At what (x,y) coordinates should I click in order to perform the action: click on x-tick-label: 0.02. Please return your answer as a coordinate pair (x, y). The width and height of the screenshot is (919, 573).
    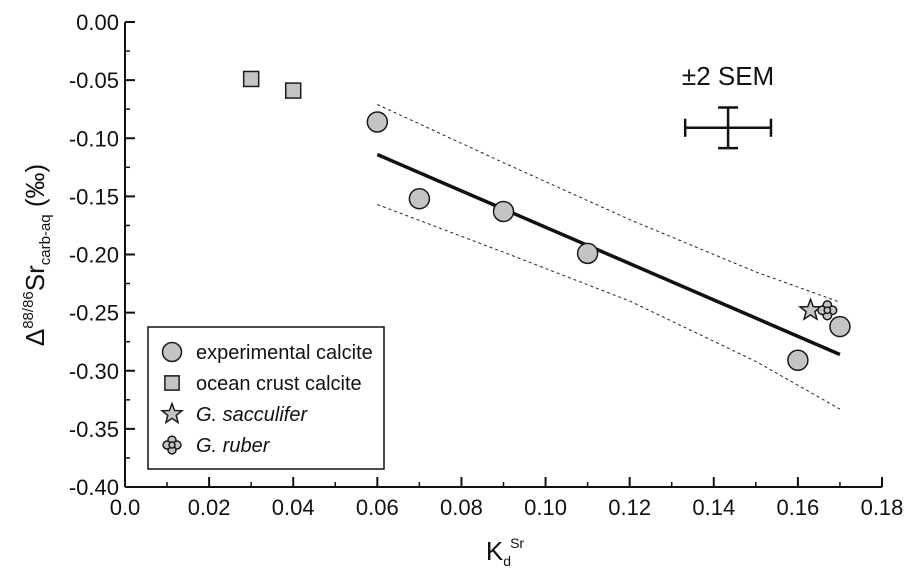
    Looking at the image, I should click on (209, 507).